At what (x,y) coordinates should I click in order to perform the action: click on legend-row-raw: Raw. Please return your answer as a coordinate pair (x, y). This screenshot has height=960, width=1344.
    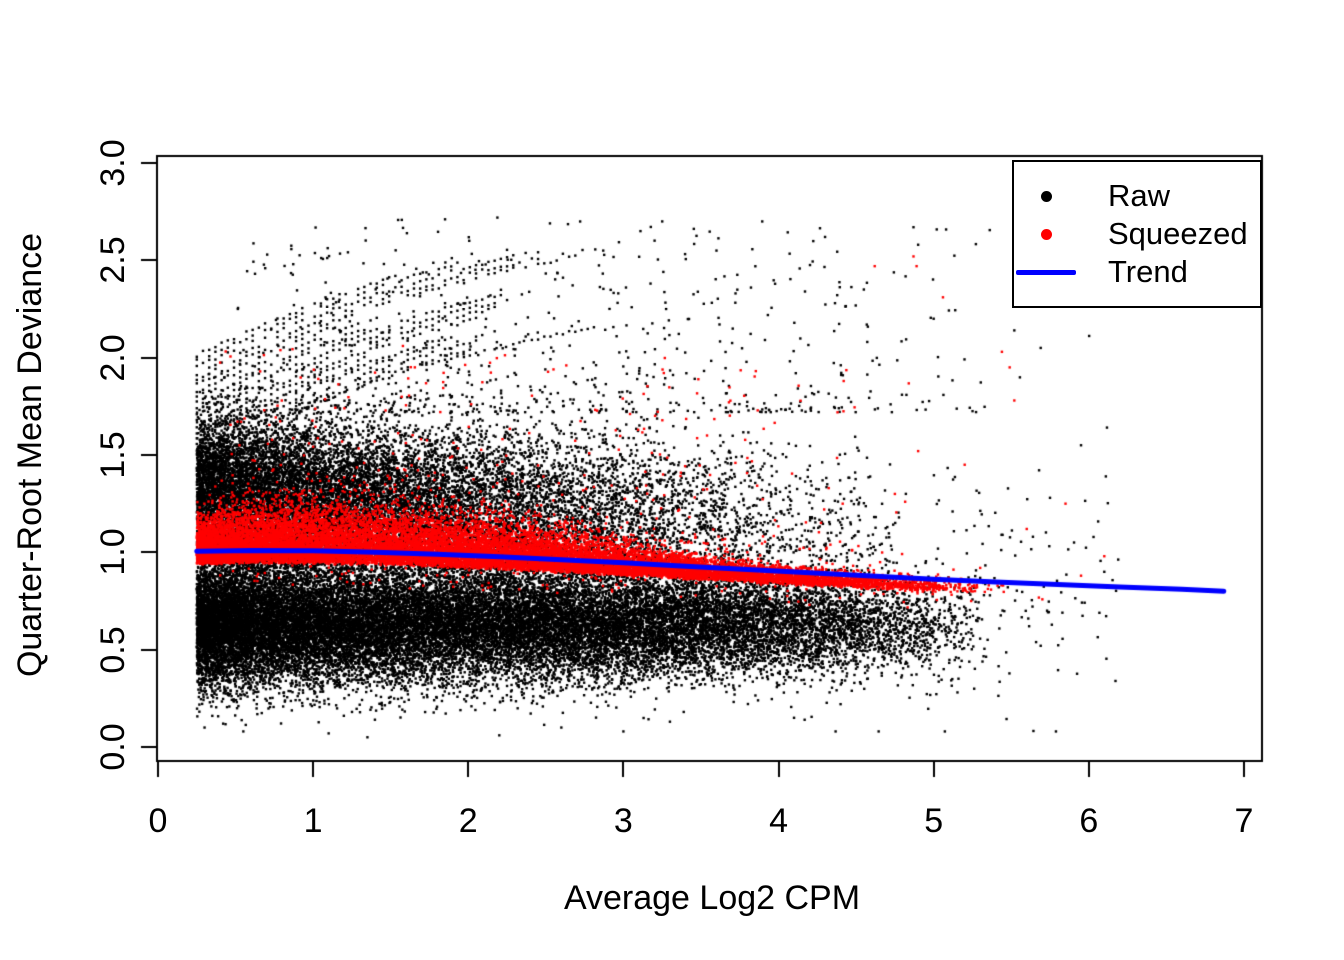
    Looking at the image, I should click on (1137, 196).